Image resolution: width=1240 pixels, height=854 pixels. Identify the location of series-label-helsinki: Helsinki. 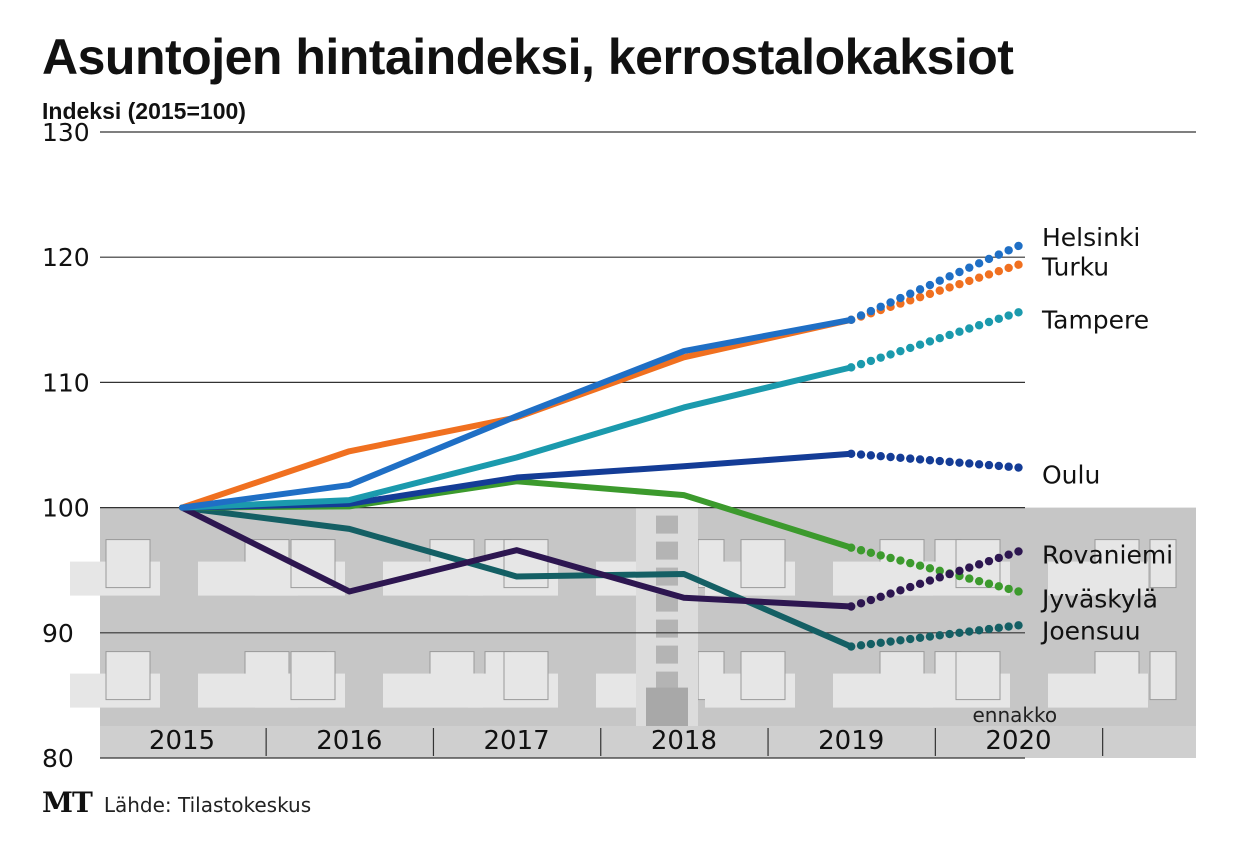
(1091, 237).